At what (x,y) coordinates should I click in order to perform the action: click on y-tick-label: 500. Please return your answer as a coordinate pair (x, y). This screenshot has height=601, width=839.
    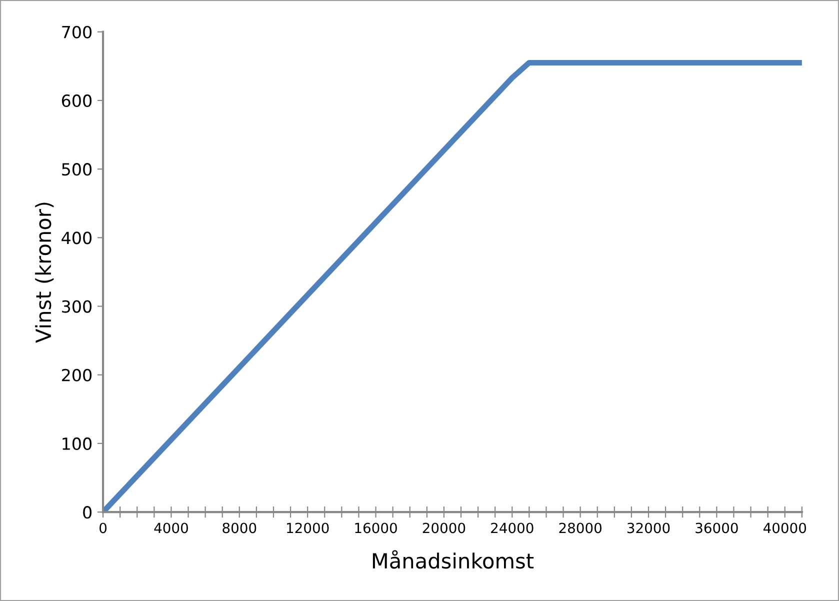
    Looking at the image, I should click on (77, 169).